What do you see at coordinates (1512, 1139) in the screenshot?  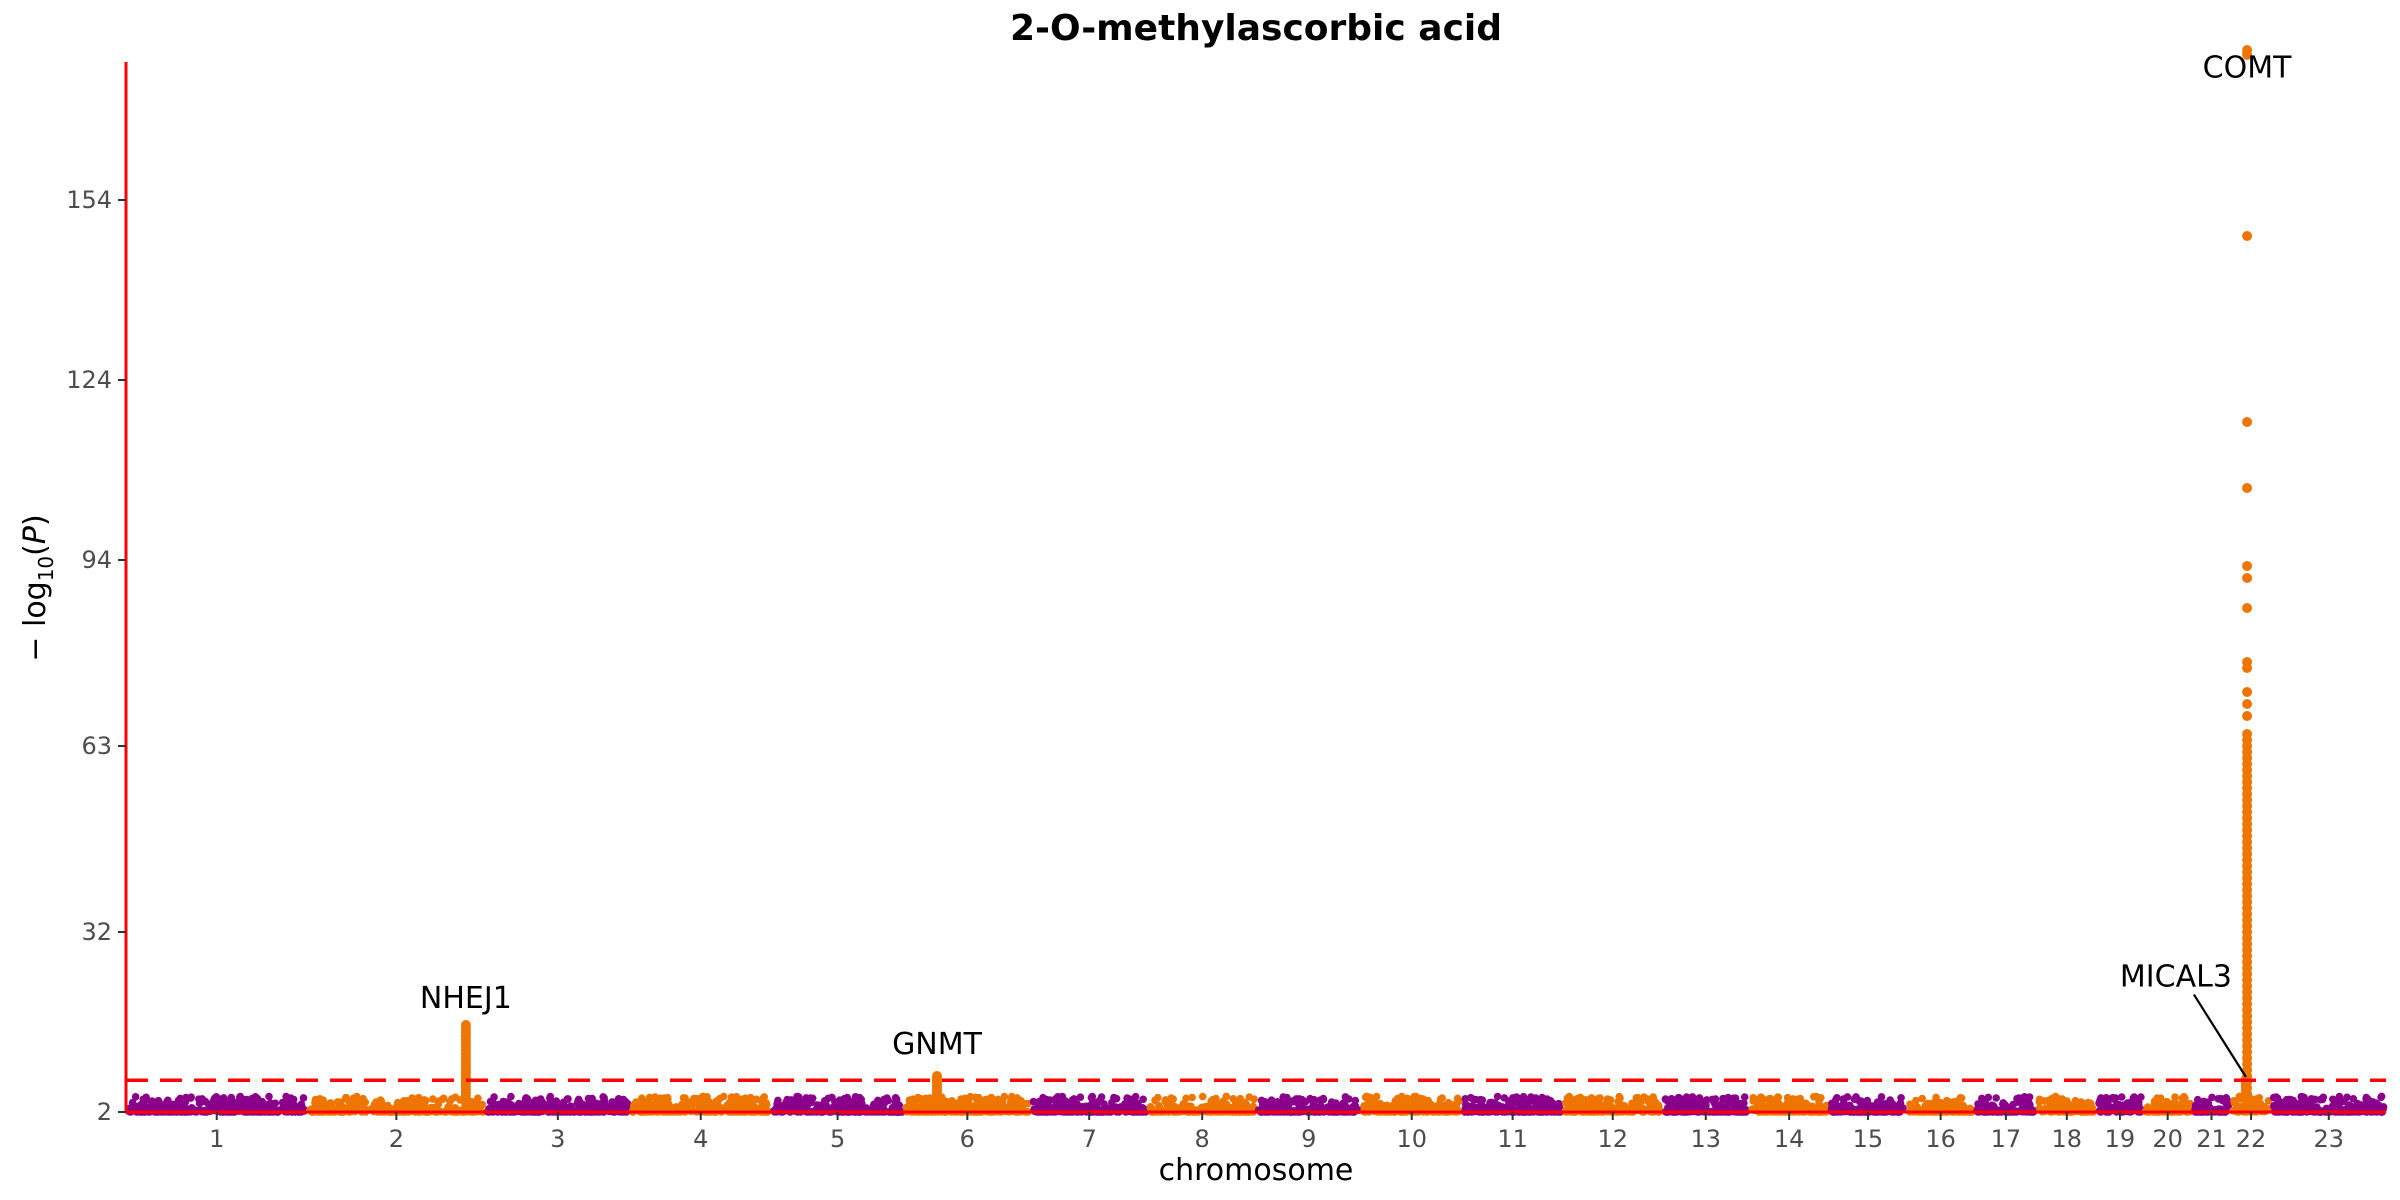 I see `x-tick-label: 11` at bounding box center [1512, 1139].